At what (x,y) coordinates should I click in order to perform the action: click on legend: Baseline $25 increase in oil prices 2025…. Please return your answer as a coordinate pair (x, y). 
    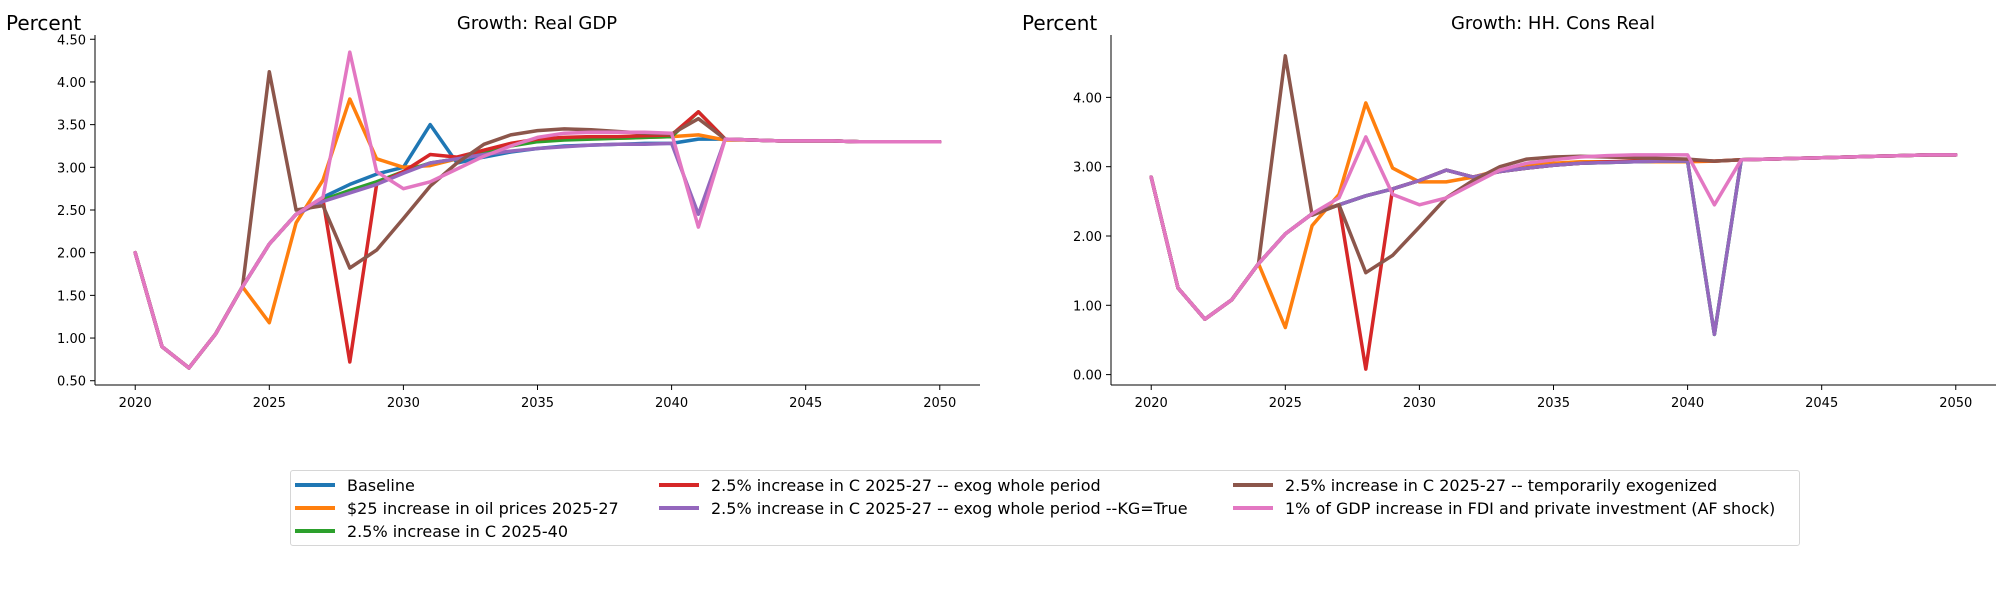
    Looking at the image, I should click on (1045, 508).